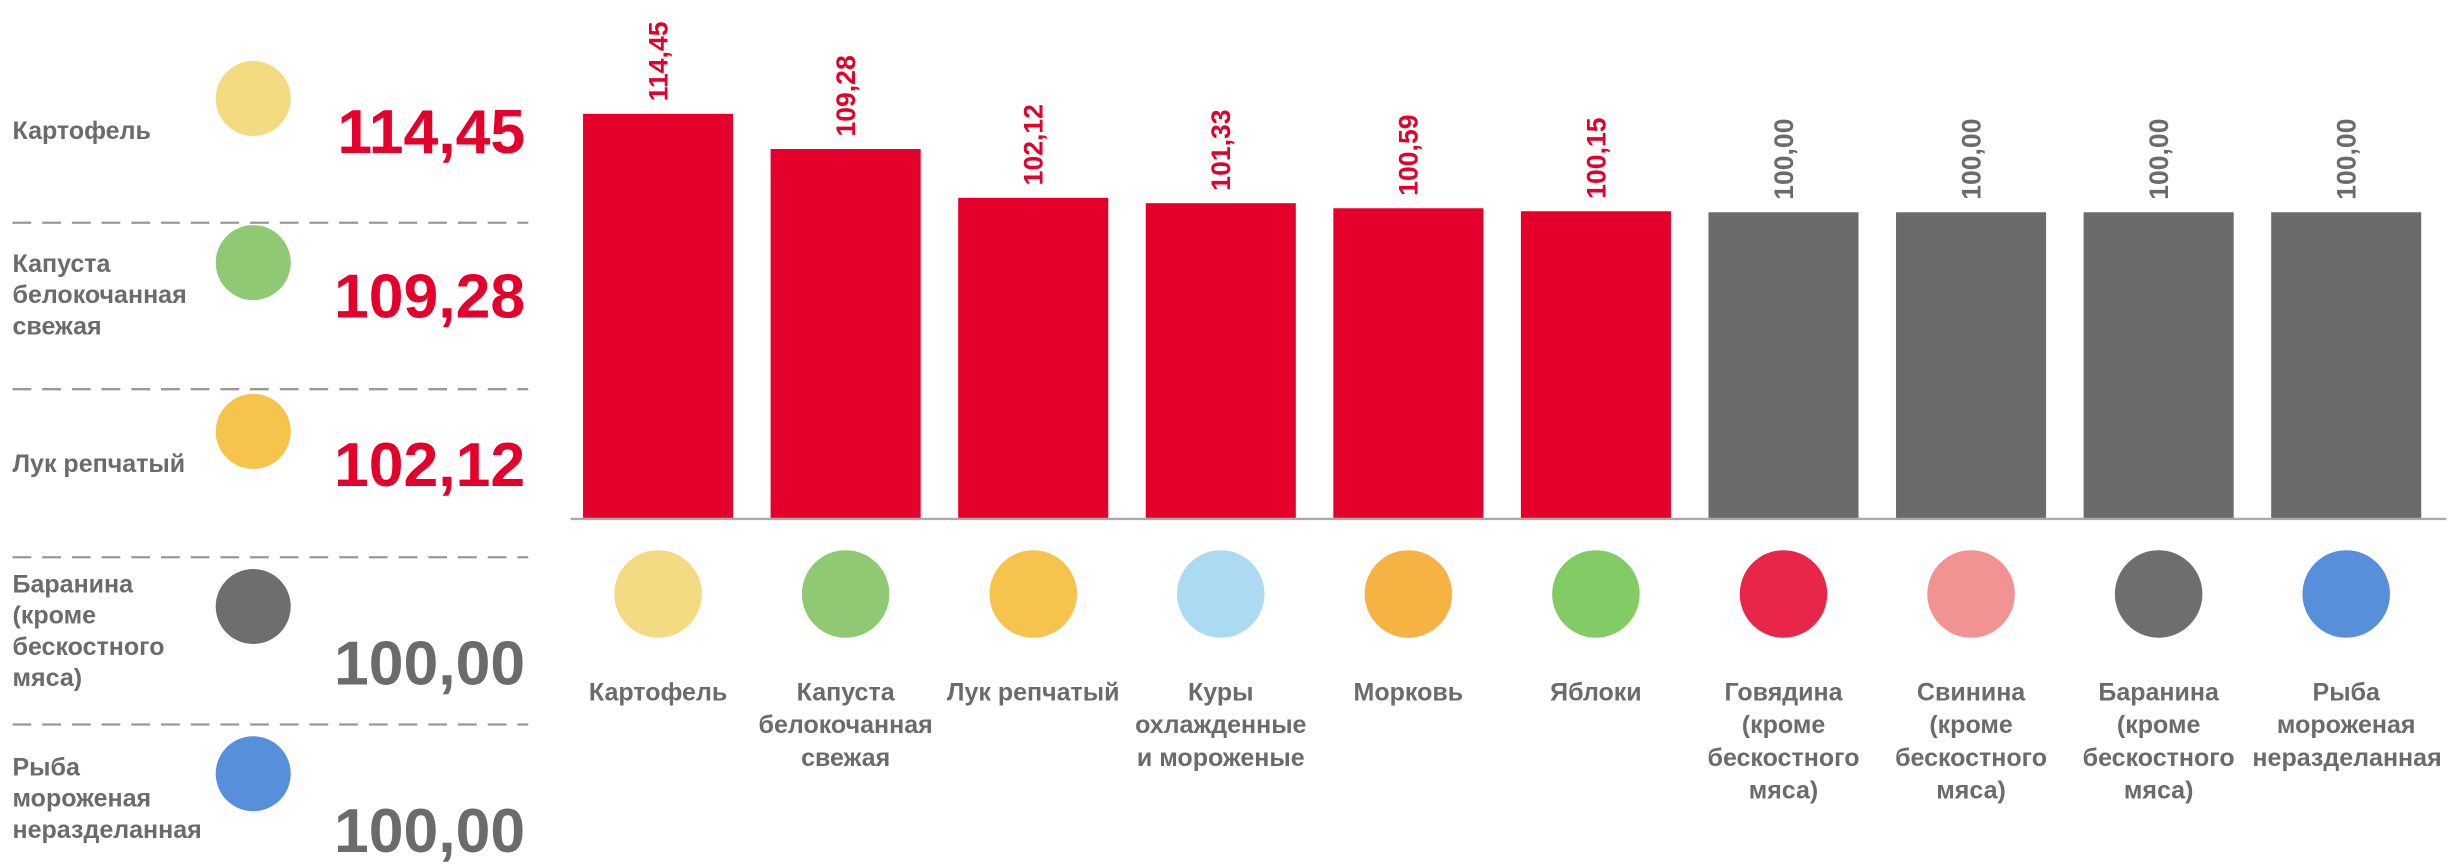 Image resolution: width=2451 pixels, height=868 pixels. I want to click on value-label: 100,59, so click(1409, 154).